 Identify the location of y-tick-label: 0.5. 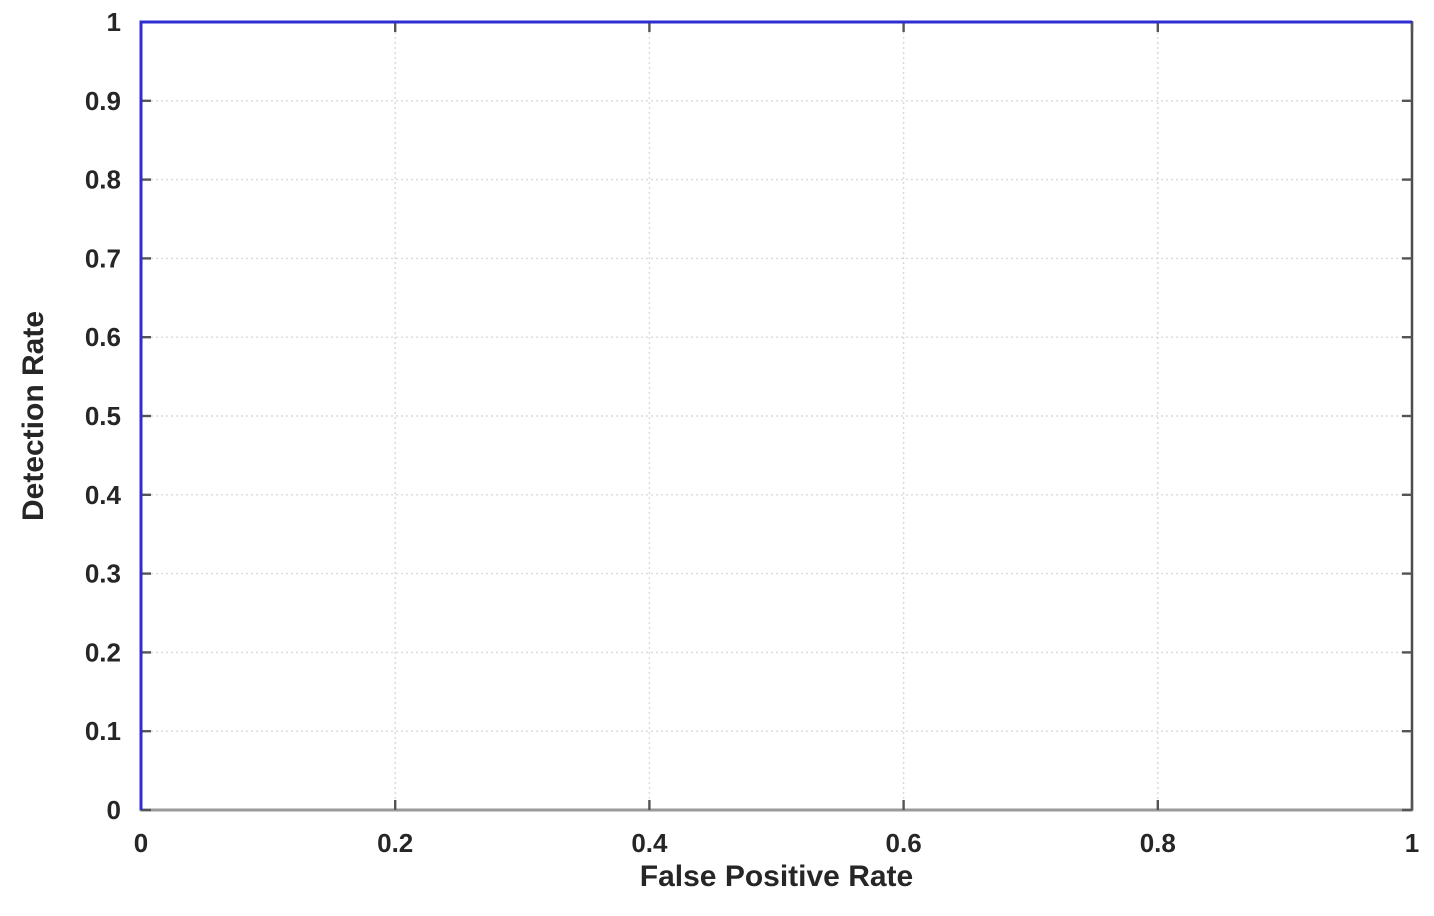
(103, 416).